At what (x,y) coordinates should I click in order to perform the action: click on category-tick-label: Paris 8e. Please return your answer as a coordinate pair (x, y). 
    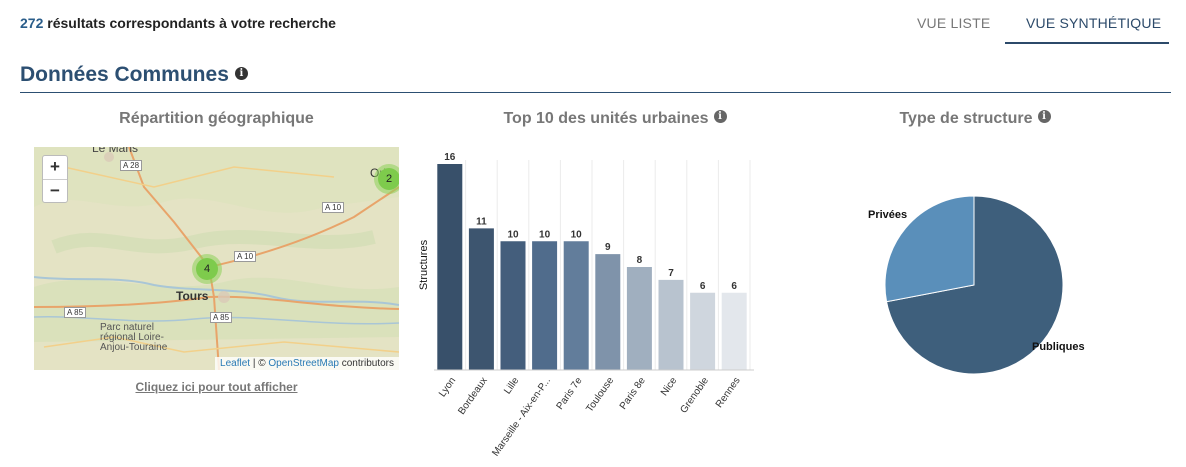
    Looking at the image, I should click on (633, 393).